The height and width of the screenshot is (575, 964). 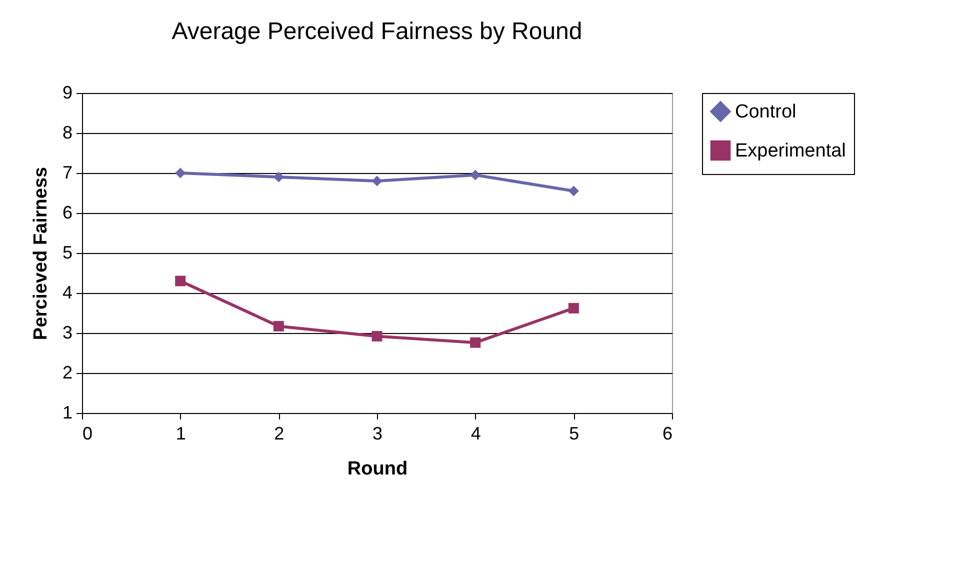 What do you see at coordinates (67, 252) in the screenshot?
I see `y-tick-label: 5` at bounding box center [67, 252].